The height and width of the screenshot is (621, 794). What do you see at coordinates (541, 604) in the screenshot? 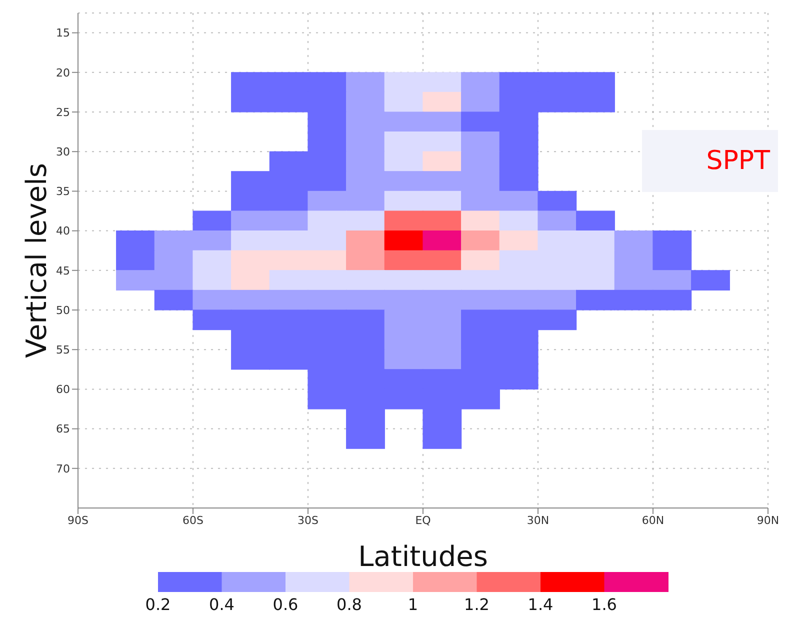
I see `color-bar-label: 1.4` at bounding box center [541, 604].